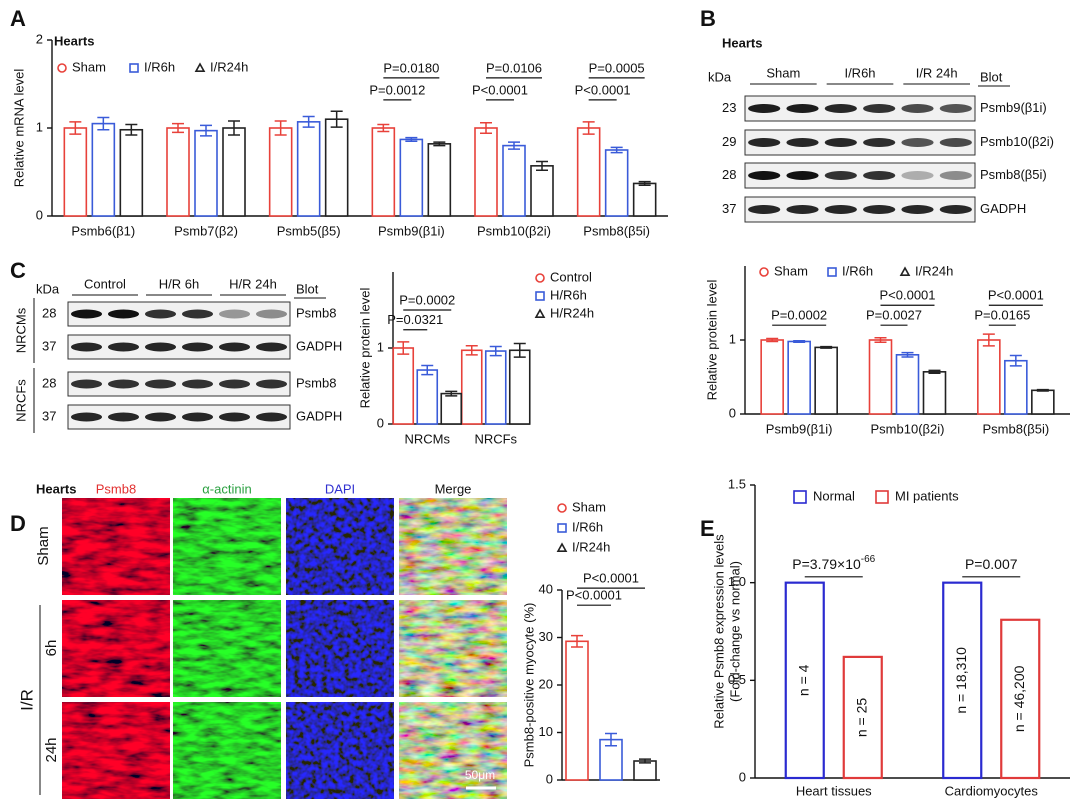  Describe the element at coordinates (316, 382) in the screenshot. I see `blot-label: Psmb8` at that location.